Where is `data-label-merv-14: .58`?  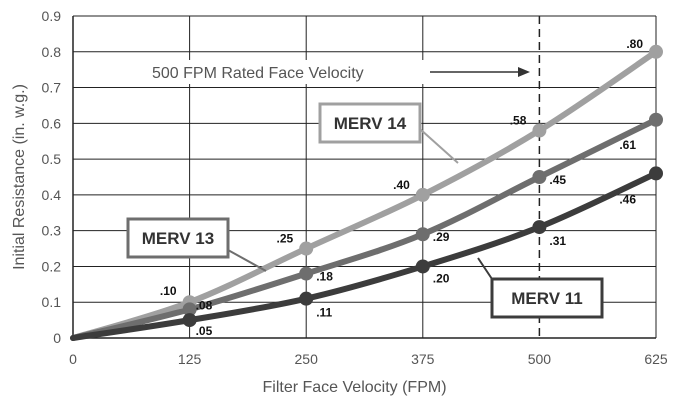 data-label-merv-14: .58 is located at coordinates (518, 120).